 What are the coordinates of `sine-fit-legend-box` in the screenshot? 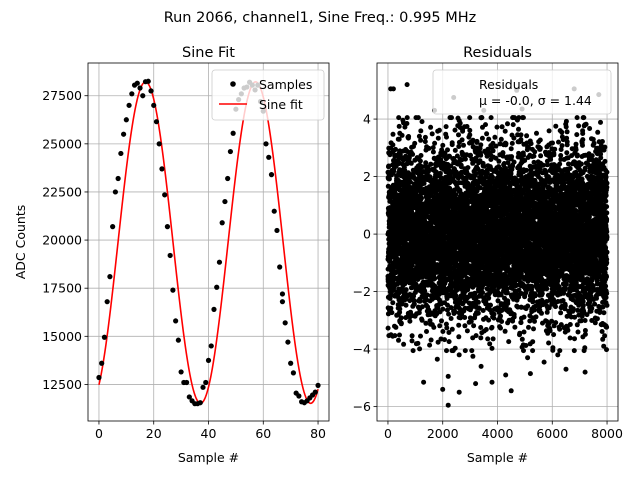 It's located at (268, 95).